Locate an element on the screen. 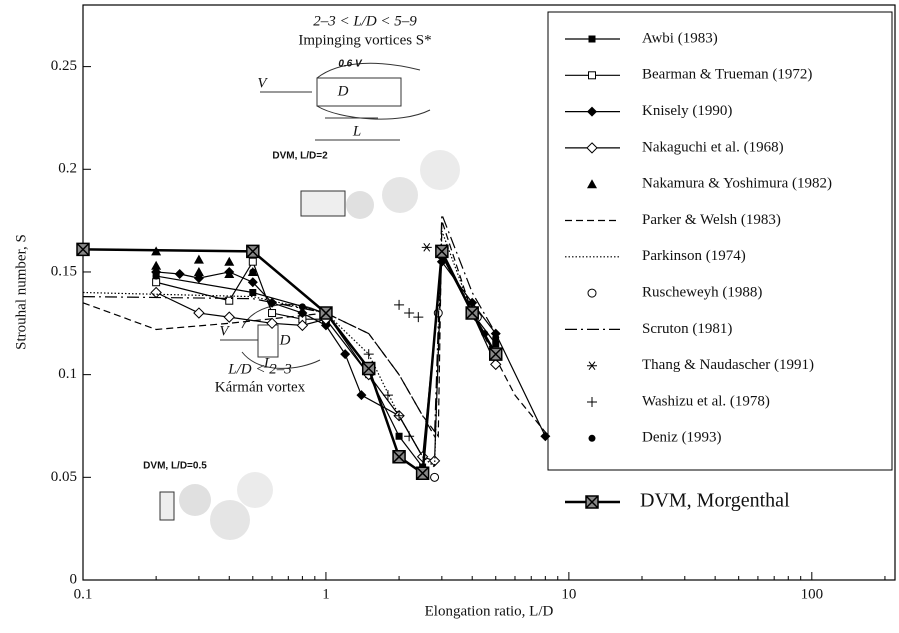 Image resolution: width=899 pixels, height=633 pixels. x-axis-label: Elongation ratio, L/D is located at coordinates (489, 611).